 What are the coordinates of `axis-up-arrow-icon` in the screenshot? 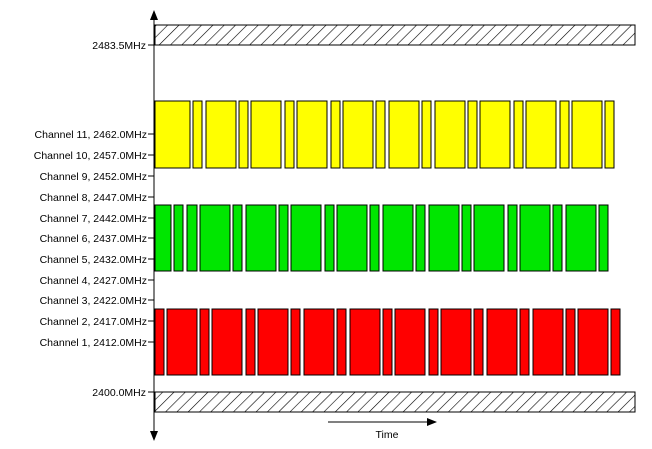 It's located at (154, 15).